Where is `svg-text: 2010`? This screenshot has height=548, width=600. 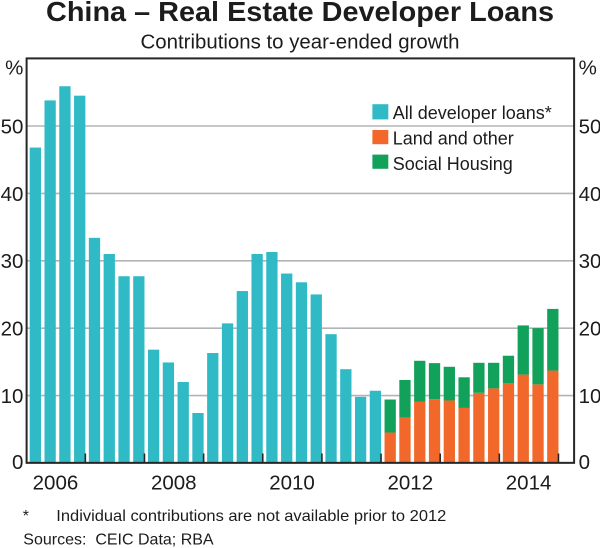
svg-text: 2010 is located at coordinates (292, 482).